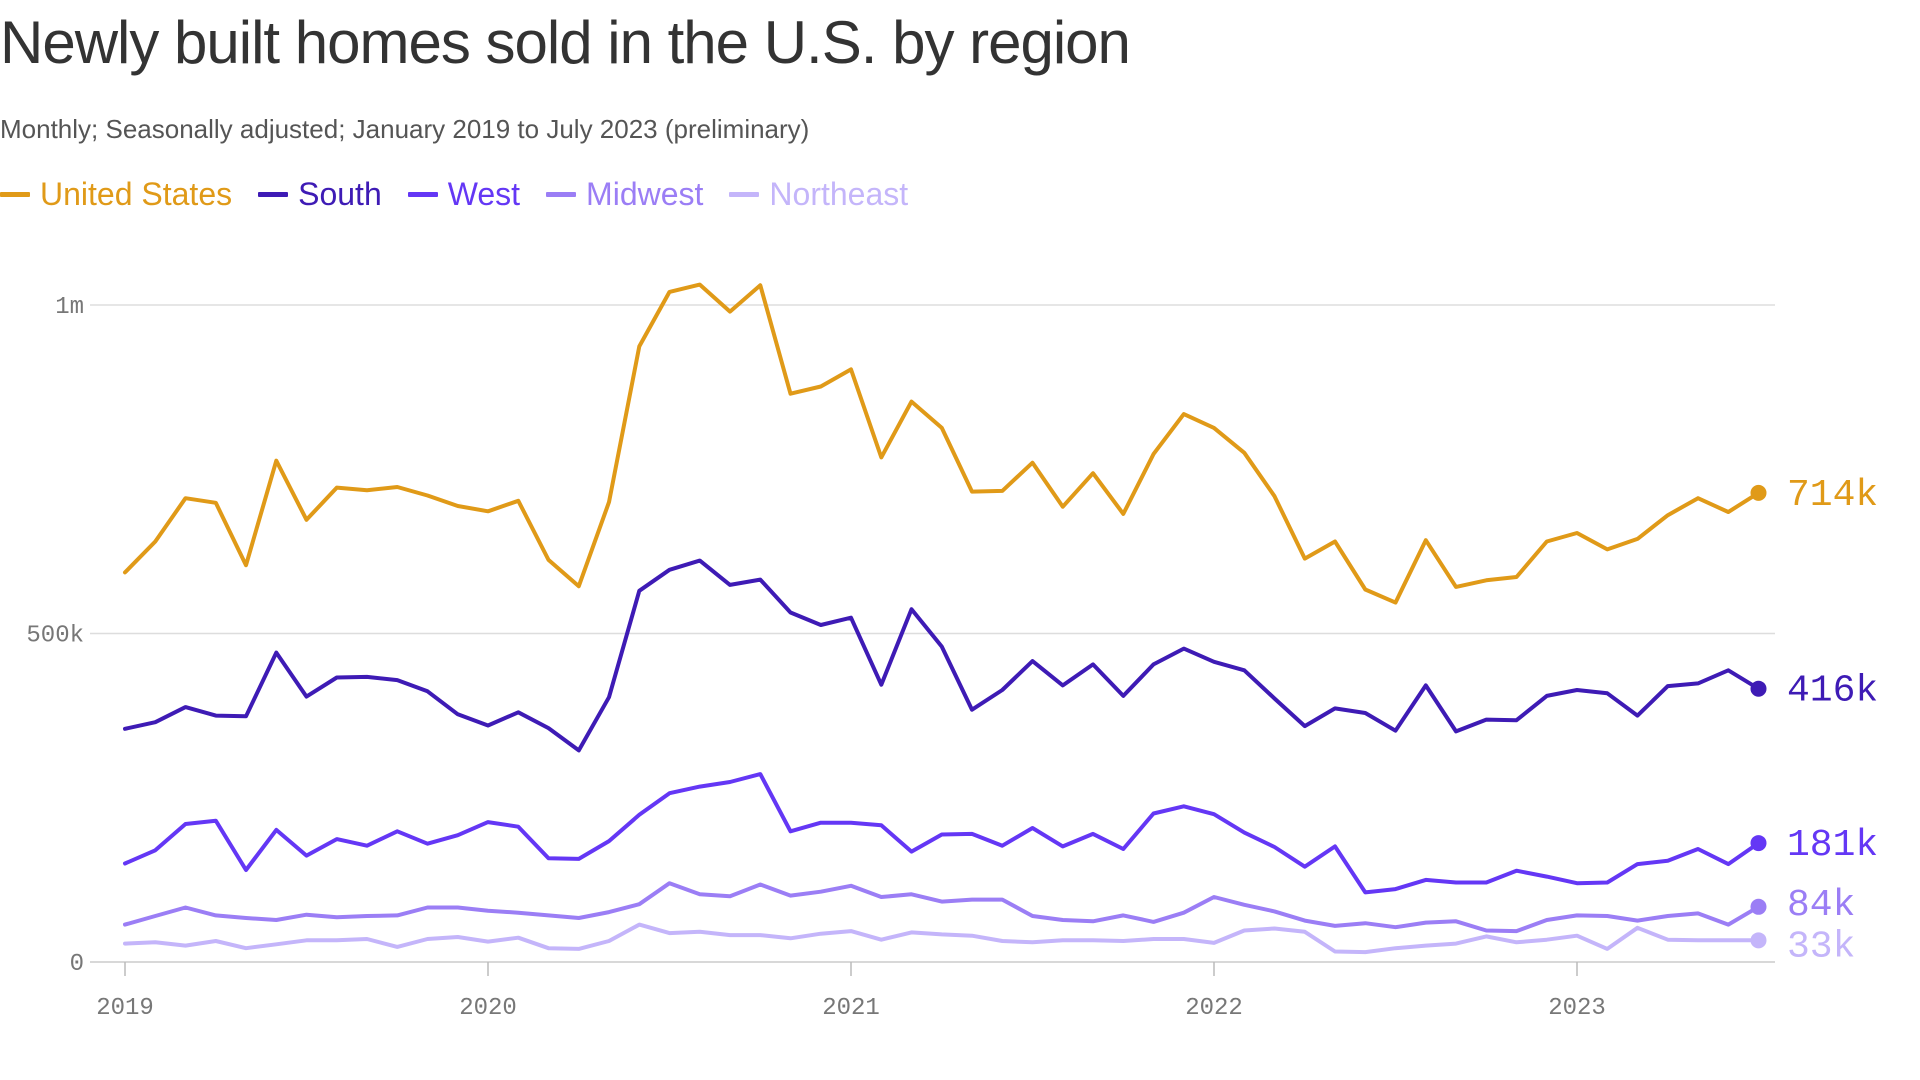  I want to click on y-tick-label: 0, so click(77, 964).